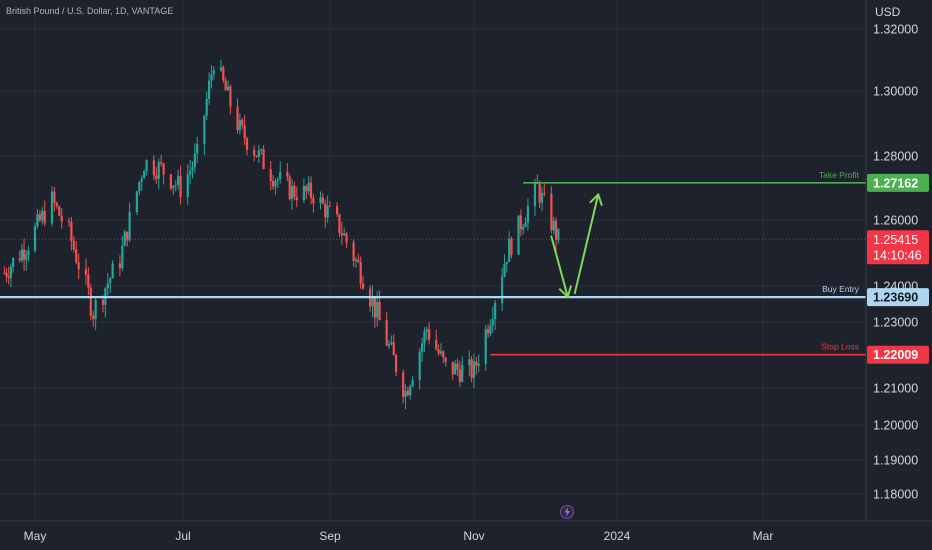 The image size is (932, 550). What do you see at coordinates (840, 347) in the screenshot?
I see `stop-loss-label: Stop Loss` at bounding box center [840, 347].